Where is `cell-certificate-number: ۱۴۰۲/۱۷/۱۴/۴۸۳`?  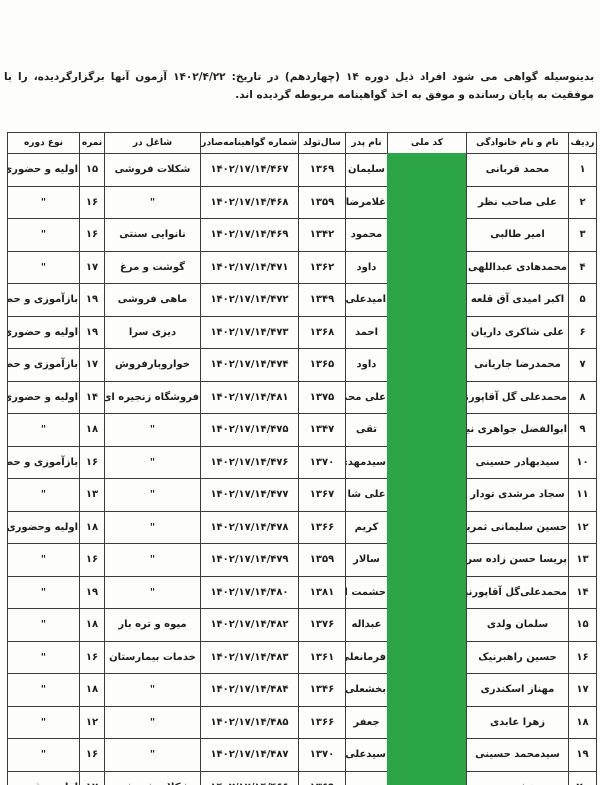 cell-certificate-number: ۱۴۰۲/۱۷/۱۴/۴۸۳ is located at coordinates (249, 657).